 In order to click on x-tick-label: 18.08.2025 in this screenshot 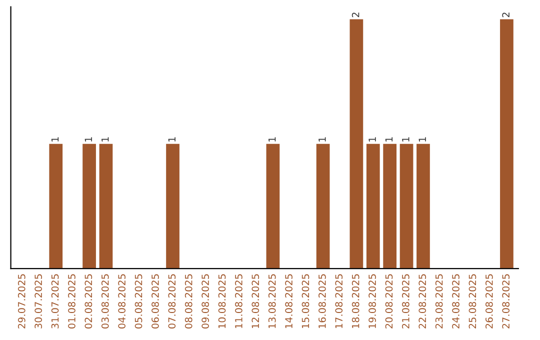, I will do `click(356, 301)`.